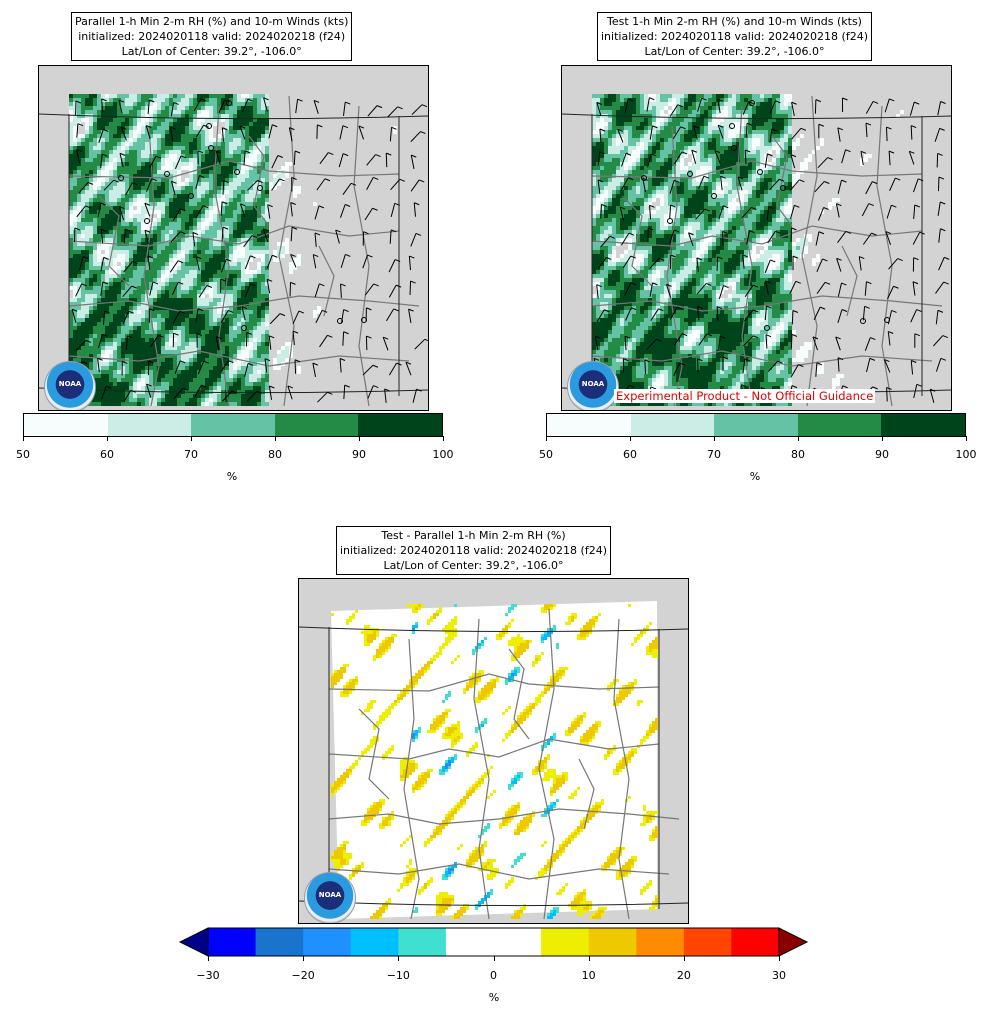 The height and width of the screenshot is (1020, 991). What do you see at coordinates (793, 942) in the screenshot?
I see `colorbar-over-arrow` at bounding box center [793, 942].